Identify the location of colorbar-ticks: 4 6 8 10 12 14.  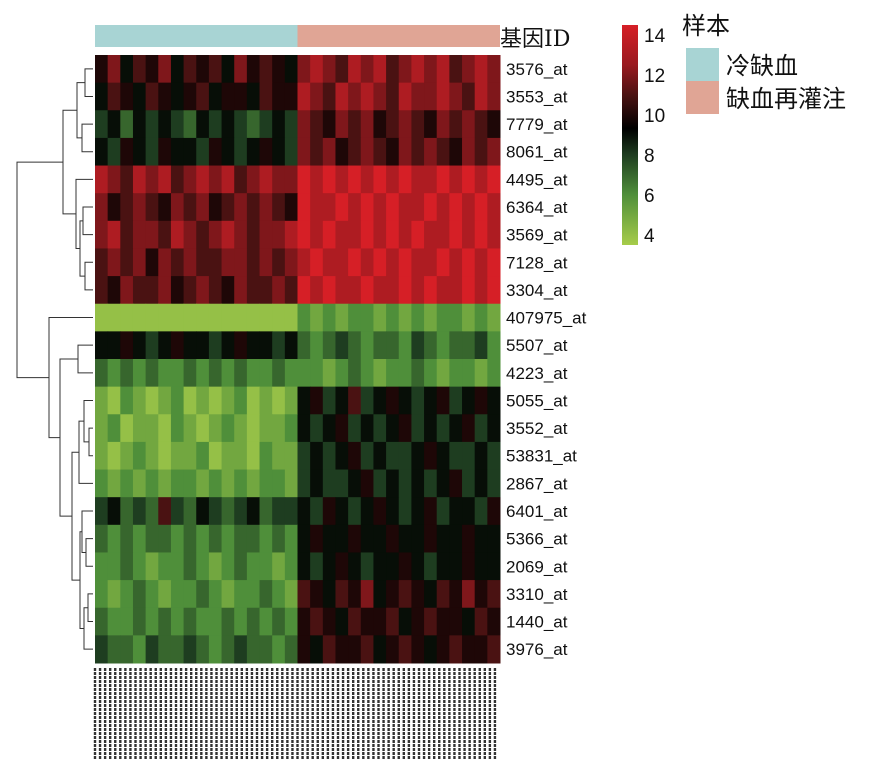
(655, 136).